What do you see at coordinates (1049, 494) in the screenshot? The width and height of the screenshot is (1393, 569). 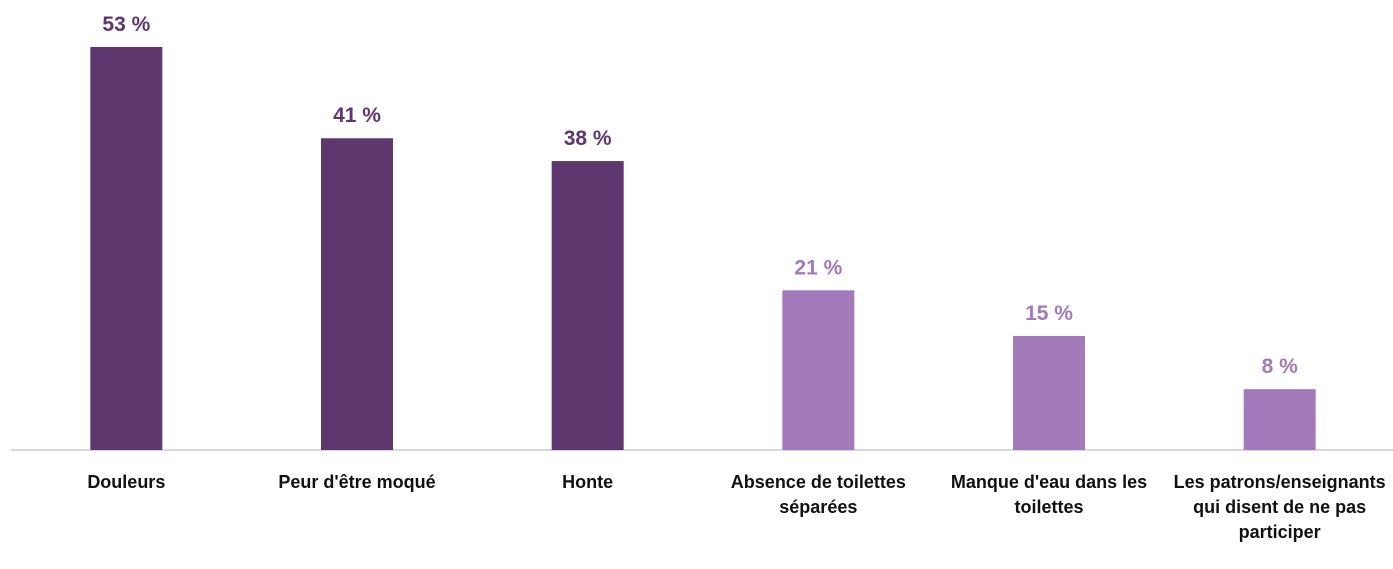 I see `x-tick-label: Manque d'eau dans les toilettes` at bounding box center [1049, 494].